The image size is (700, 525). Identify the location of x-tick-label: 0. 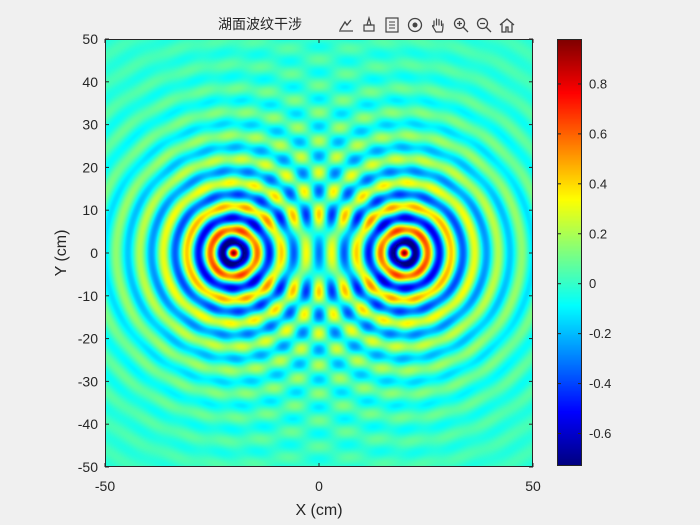
(319, 486).